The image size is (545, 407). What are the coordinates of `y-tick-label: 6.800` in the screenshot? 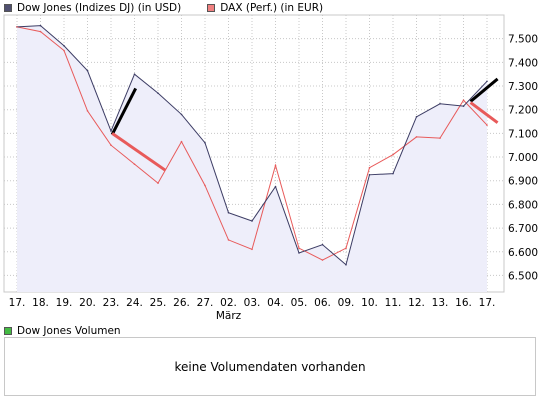 It's located at (523, 205).